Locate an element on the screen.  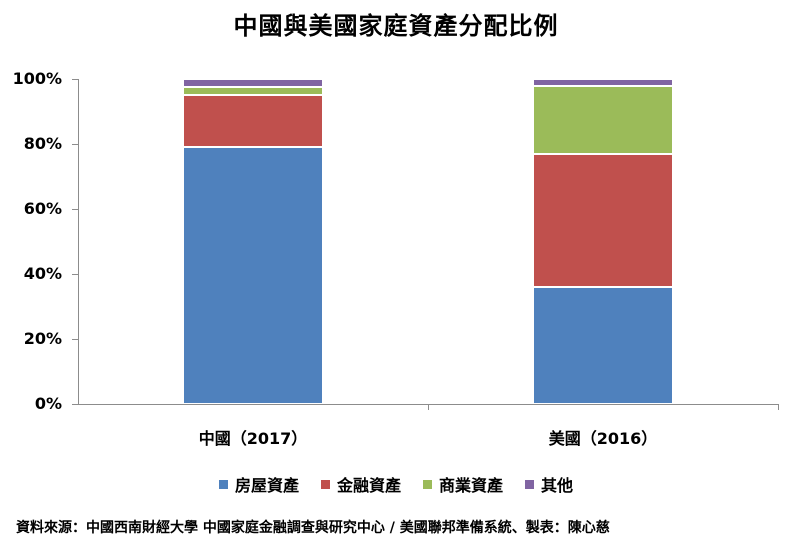
legend-item-other: 其他 is located at coordinates (549, 484).